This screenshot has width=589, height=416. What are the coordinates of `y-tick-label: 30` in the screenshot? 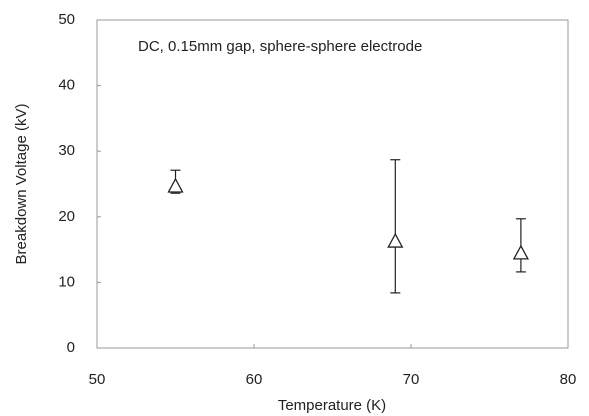 It's located at (66, 150).